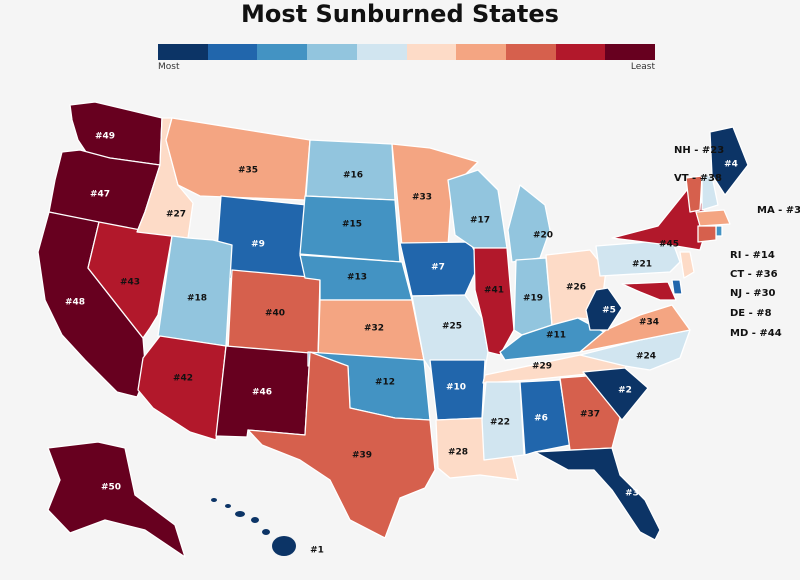 The image size is (800, 580). Describe the element at coordinates (262, 393) in the screenshot. I see `rank-label-nm: #46` at that location.